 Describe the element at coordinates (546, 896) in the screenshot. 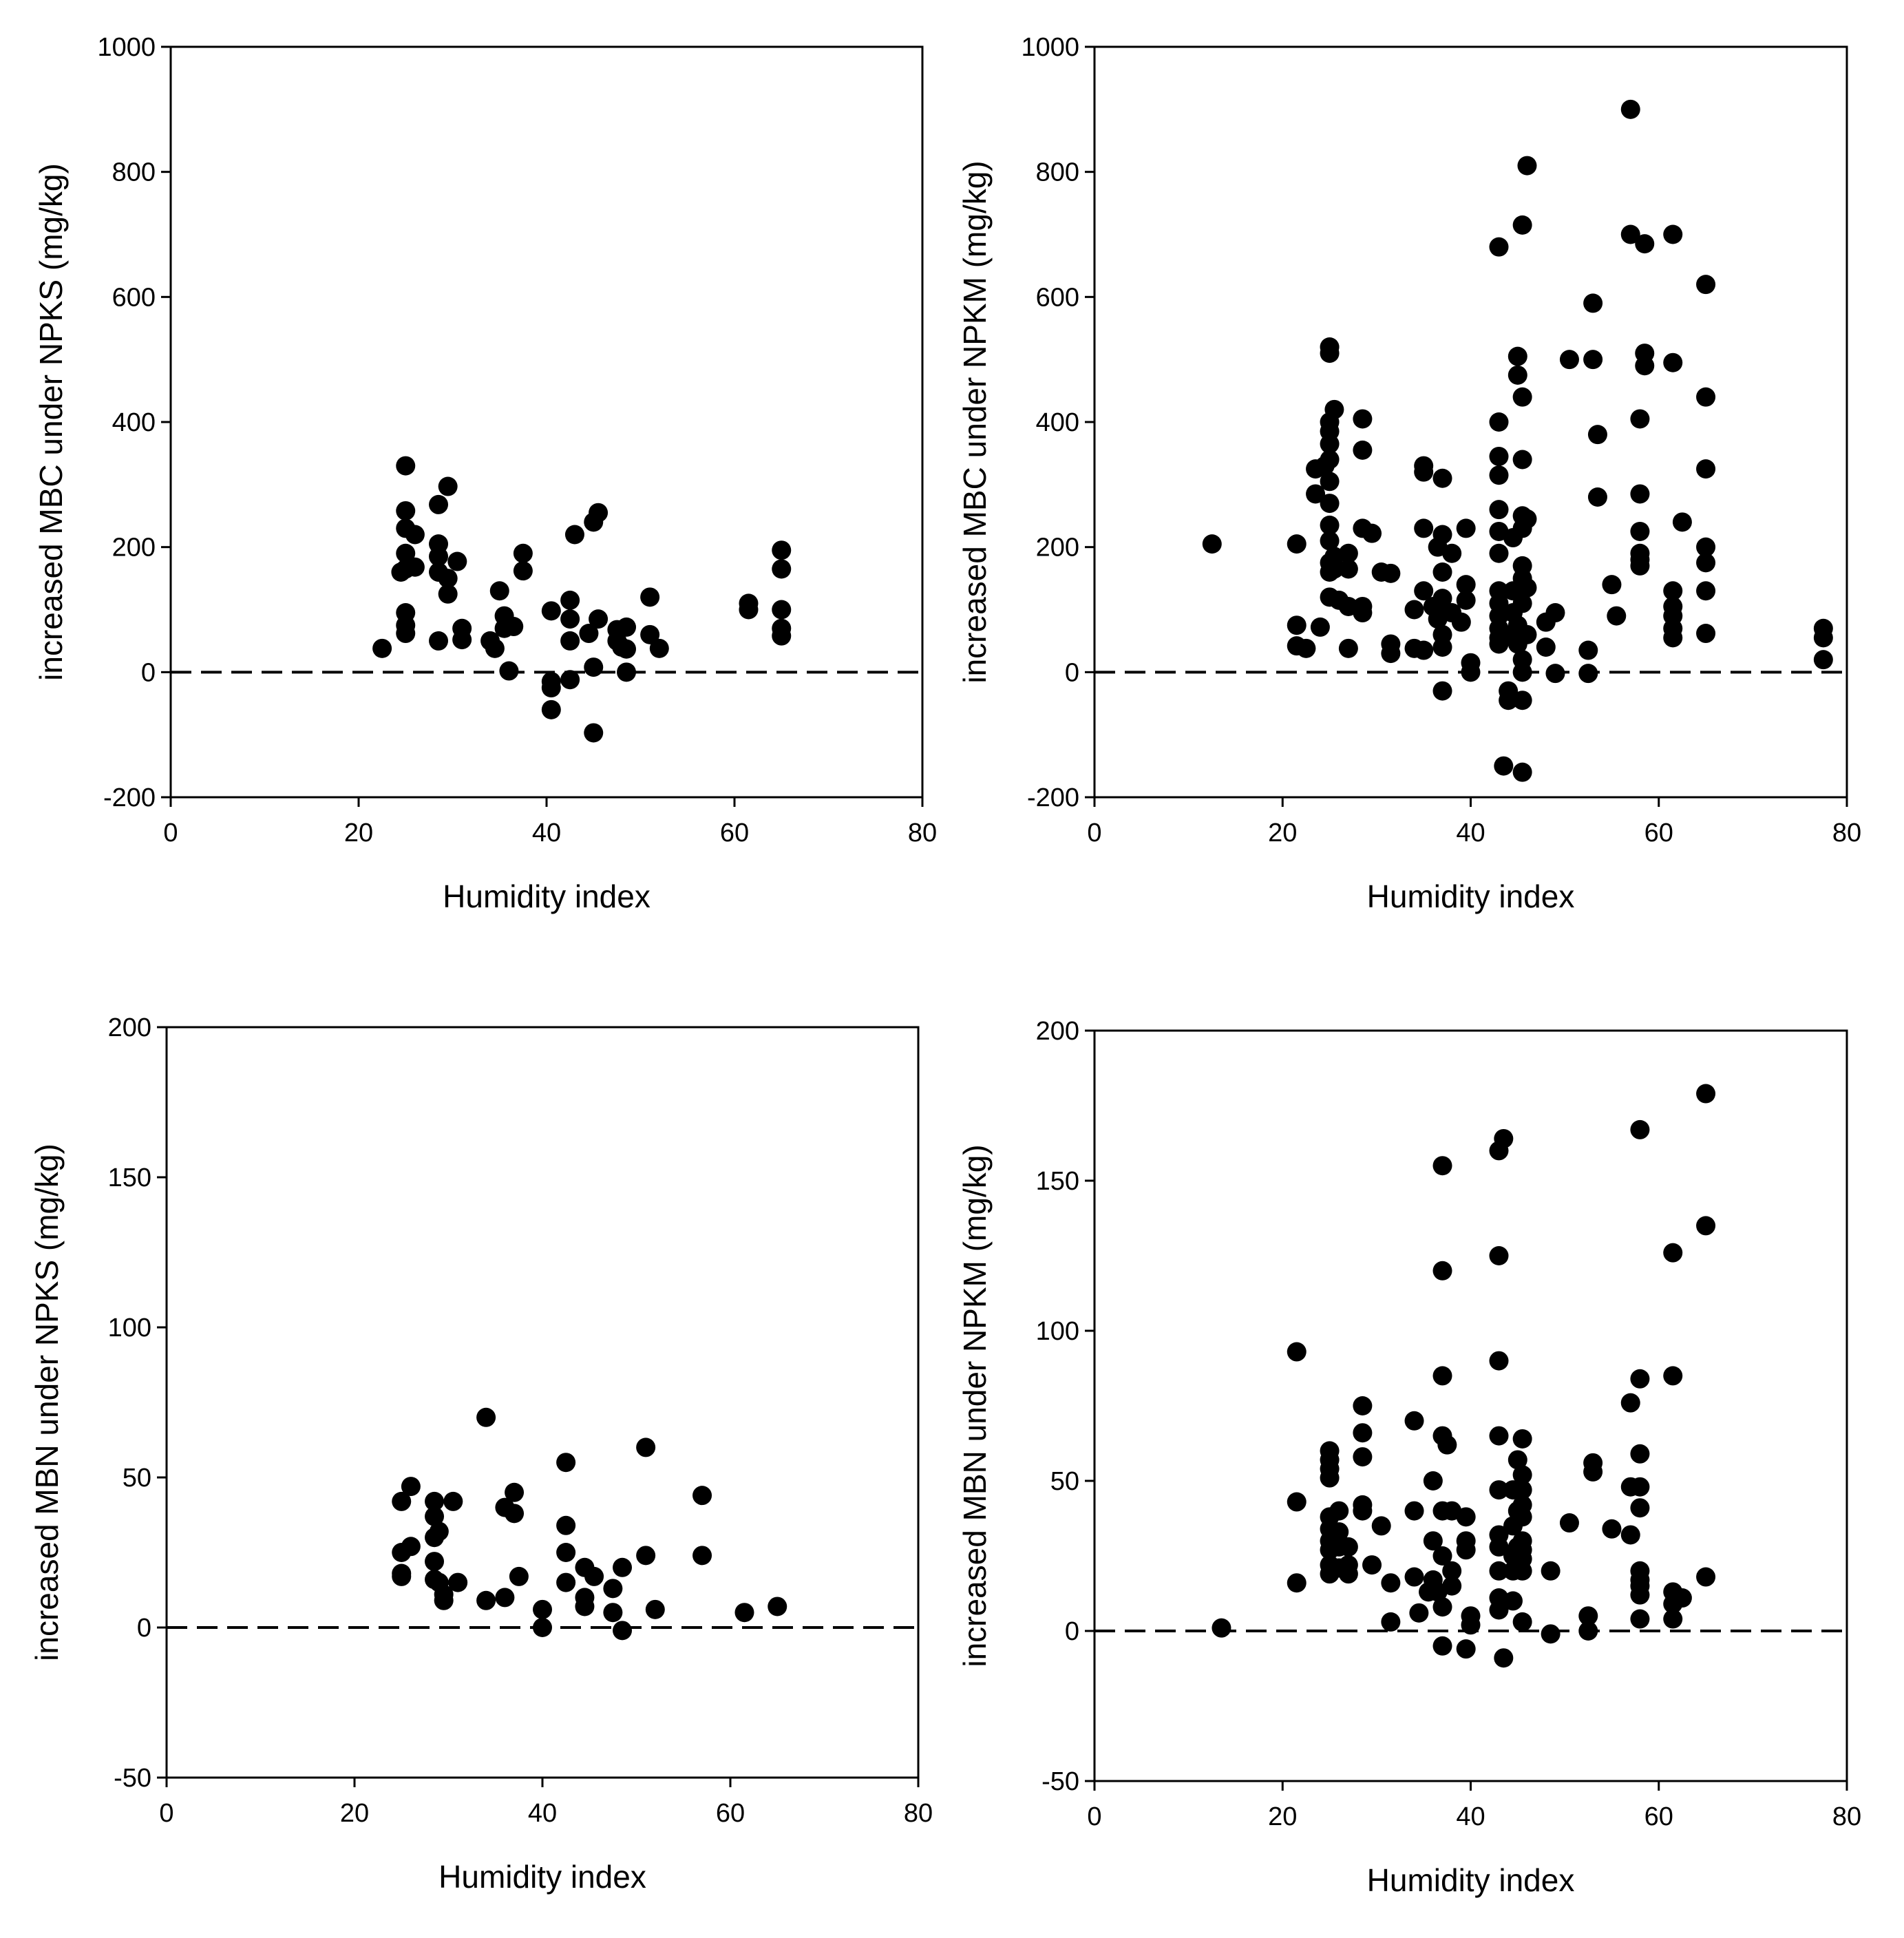

I see `x-axis-title: Humidity index` at that location.